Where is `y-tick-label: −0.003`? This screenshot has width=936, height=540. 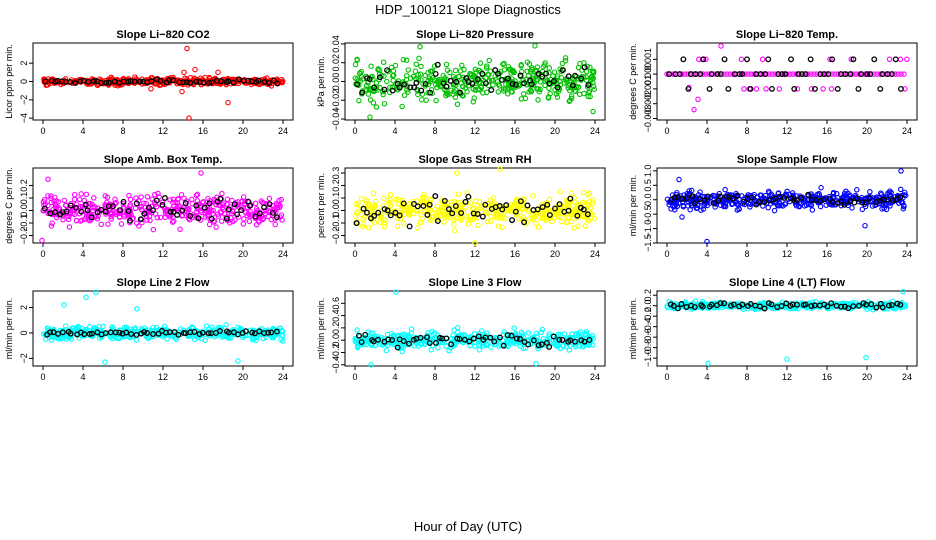 y-tick-label: −0.003 is located at coordinates (648, 119).